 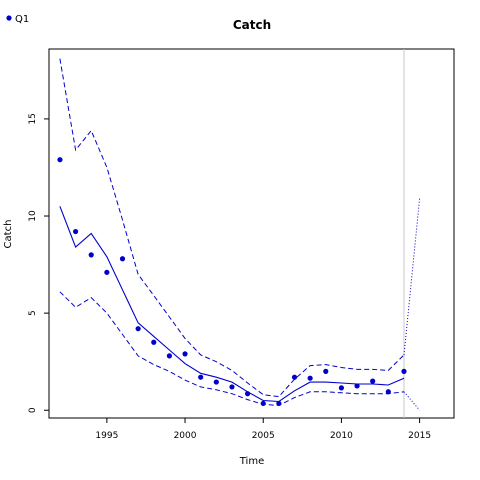 What do you see at coordinates (252, 25) in the screenshot?
I see `chart-title: Catch` at bounding box center [252, 25].